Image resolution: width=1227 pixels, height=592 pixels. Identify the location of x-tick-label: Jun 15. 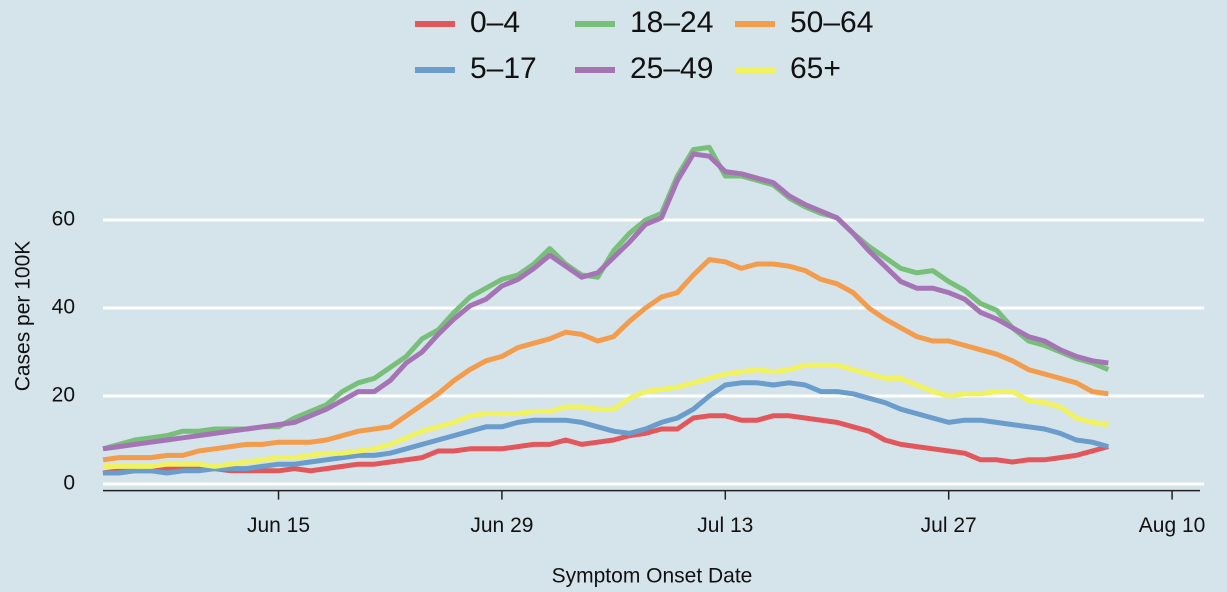
(278, 525).